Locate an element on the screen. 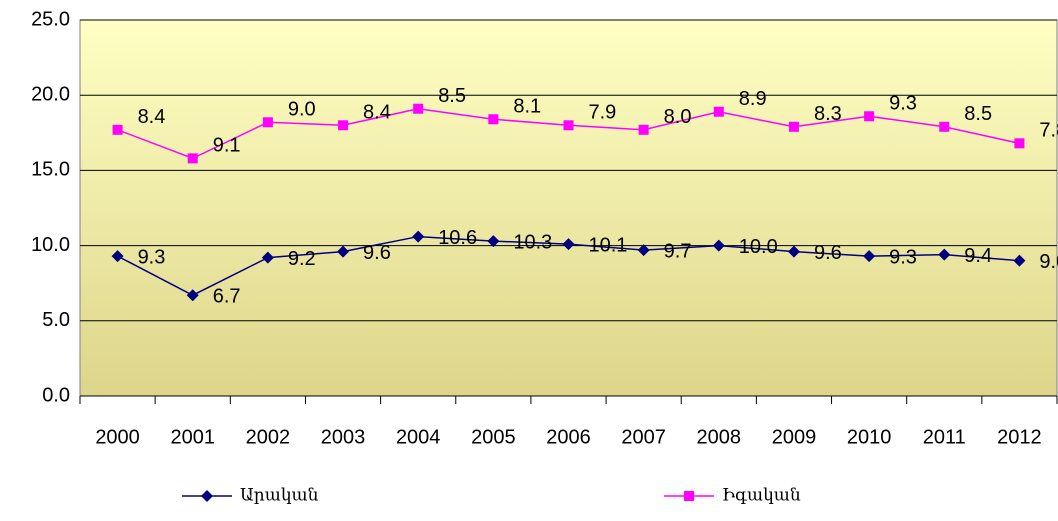 The height and width of the screenshot is (521, 1058). data-label: 10.6 is located at coordinates (457, 238).